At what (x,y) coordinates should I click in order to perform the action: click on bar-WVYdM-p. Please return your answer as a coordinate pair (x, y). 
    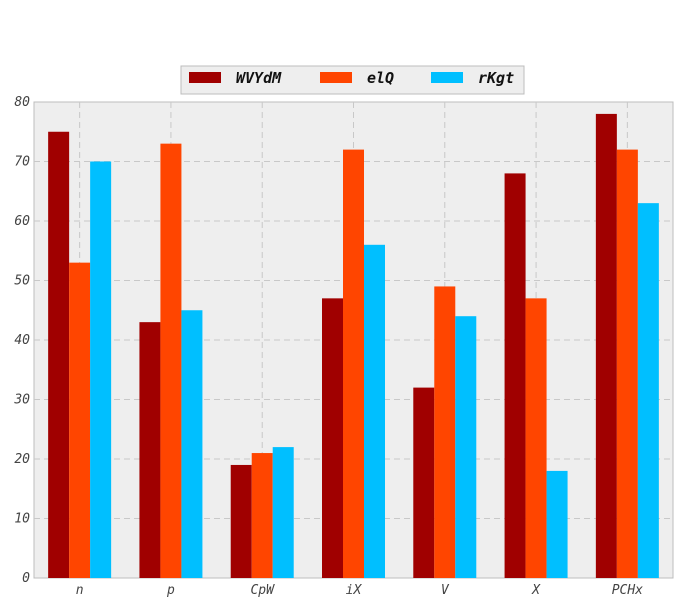
    Looking at the image, I should click on (150, 450).